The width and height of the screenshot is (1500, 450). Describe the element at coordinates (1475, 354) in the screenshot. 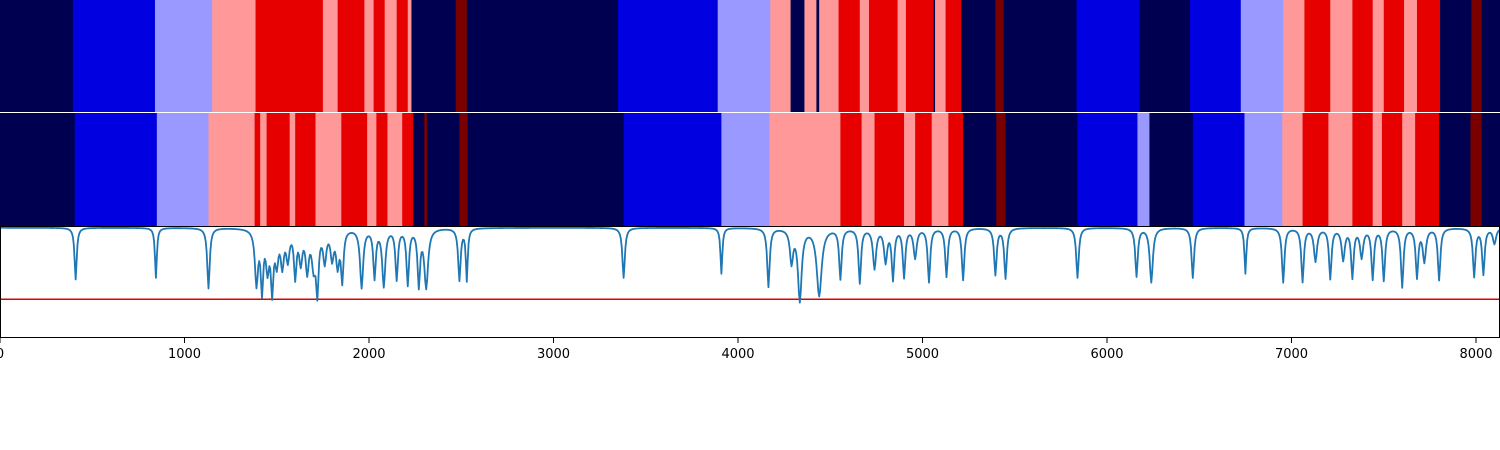

I see `x-tick-label: 8000` at that location.